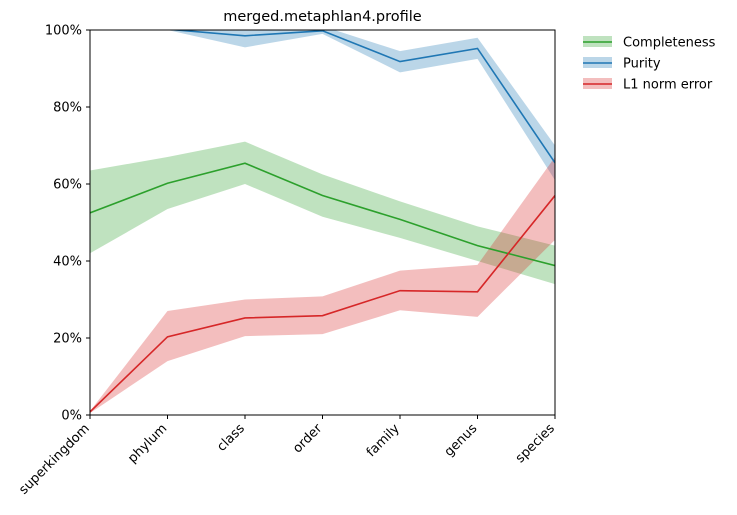 The image size is (737, 515). Describe the element at coordinates (54, 459) in the screenshot. I see `x-tick-label: superkingdom` at that location.